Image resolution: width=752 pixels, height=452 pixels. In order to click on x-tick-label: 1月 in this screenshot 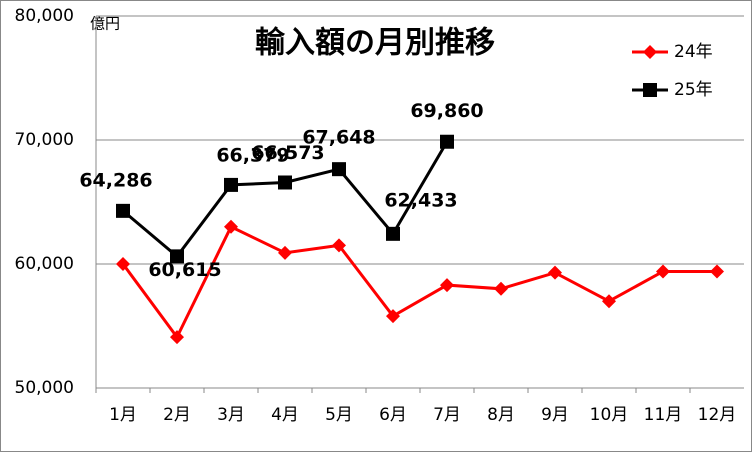, I will do `click(123, 415)`.